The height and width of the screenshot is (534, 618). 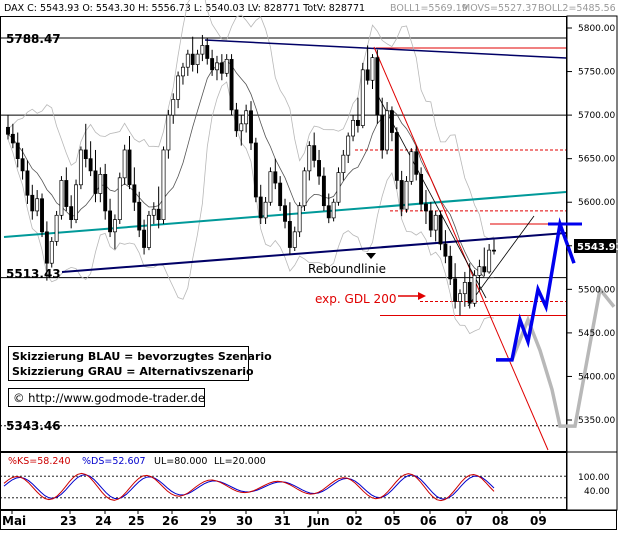 What do you see at coordinates (596, 116) in the screenshot?
I see `price-tick-label: 5700.00` at bounding box center [596, 116].